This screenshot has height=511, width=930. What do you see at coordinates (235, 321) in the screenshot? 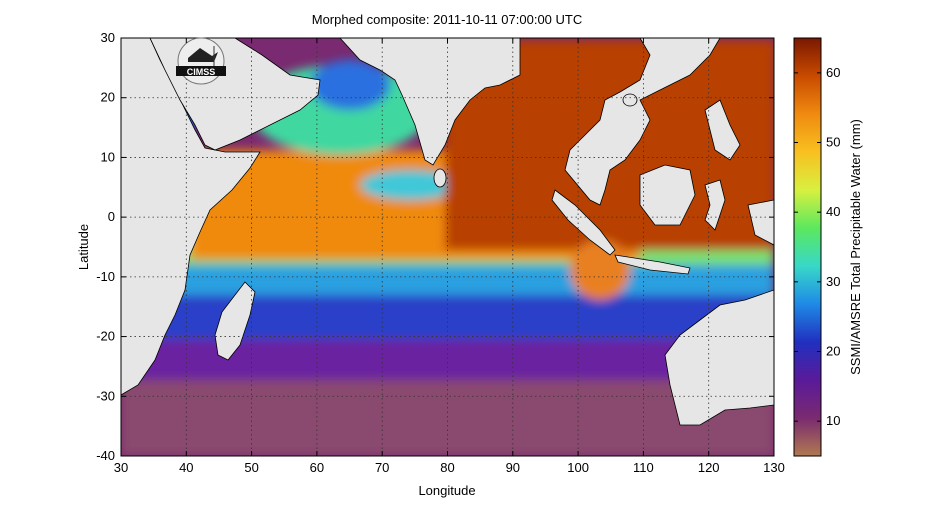
I see `land-madagascar` at bounding box center [235, 321].